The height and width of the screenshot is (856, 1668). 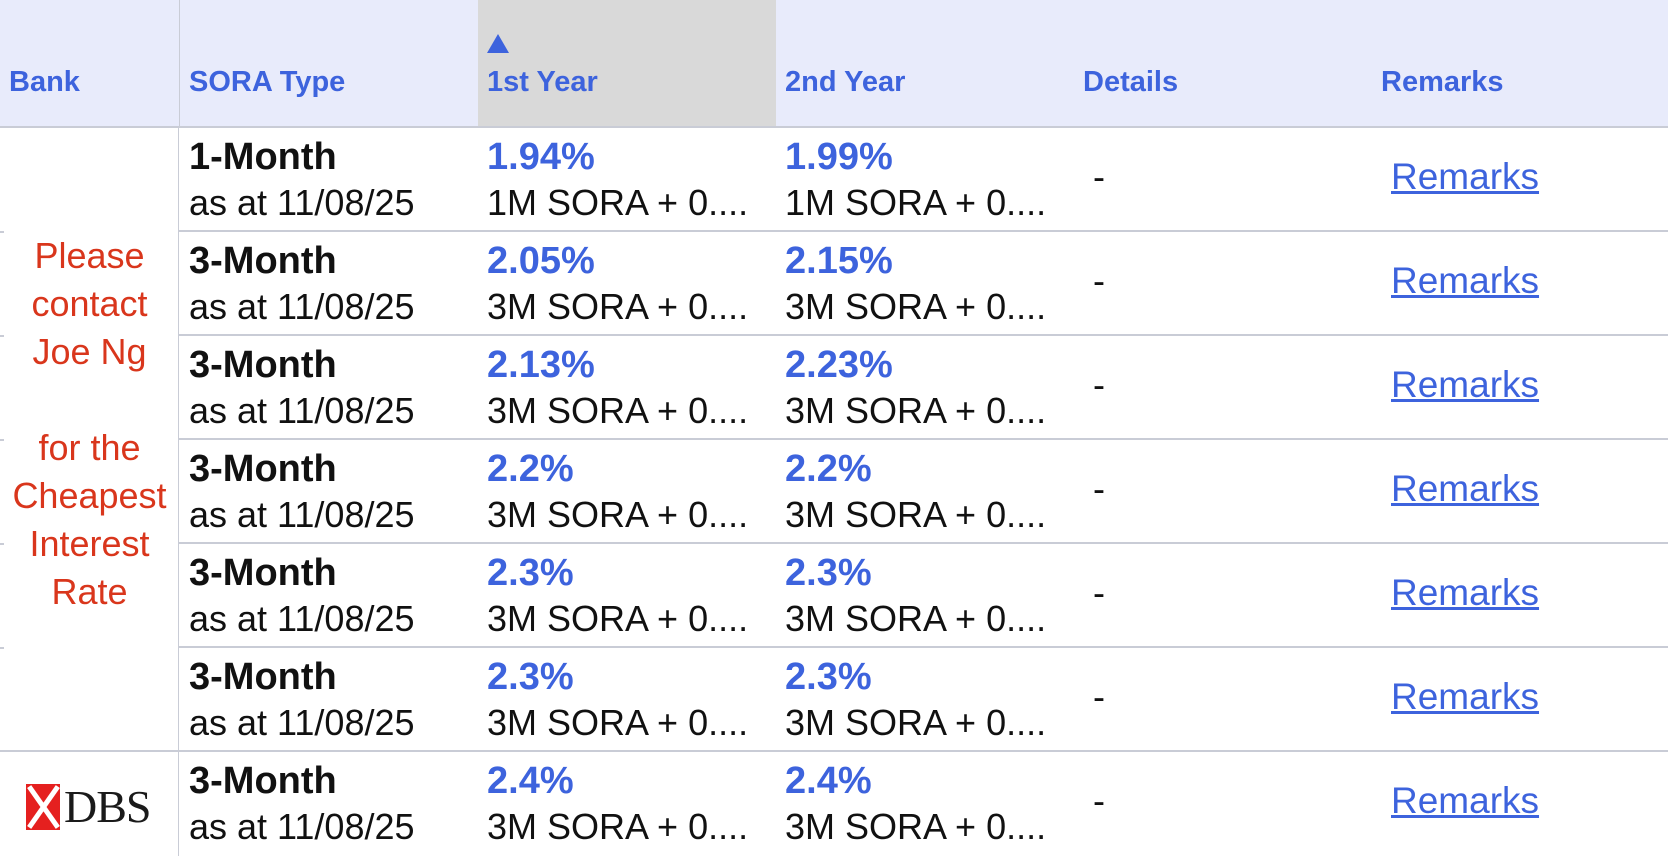 What do you see at coordinates (828, 469) in the screenshot?
I see `year2-rate: 2.2%` at bounding box center [828, 469].